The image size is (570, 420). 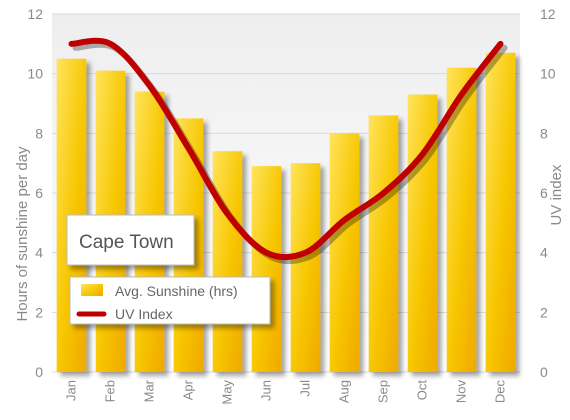 What do you see at coordinates (188, 389) in the screenshot?
I see `month-label: Apr` at bounding box center [188, 389].